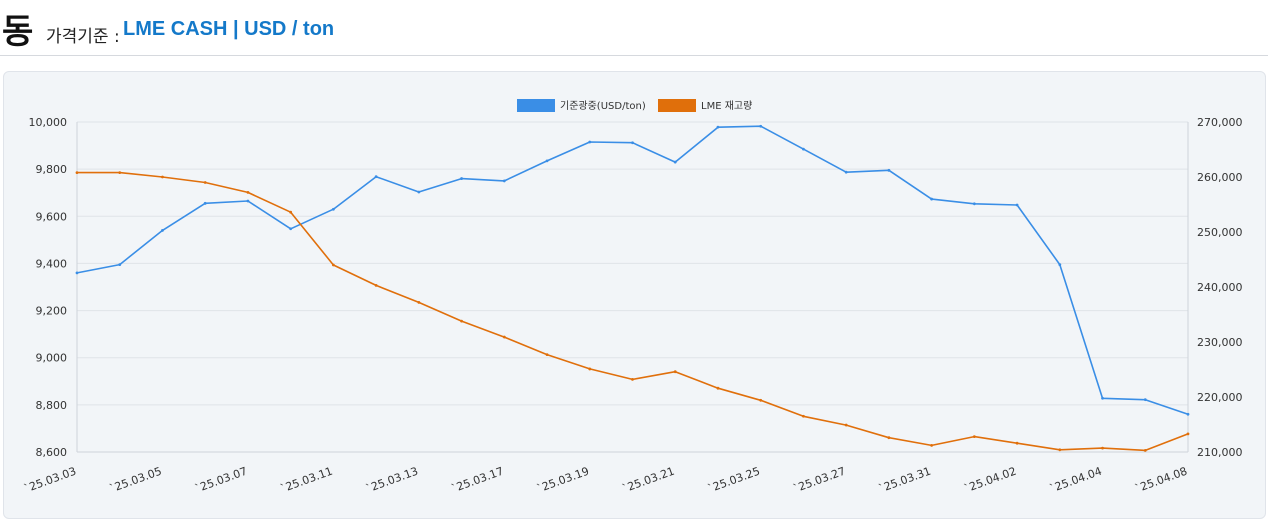  I want to click on price-basis-label: 가격기준 :, so click(83, 37).